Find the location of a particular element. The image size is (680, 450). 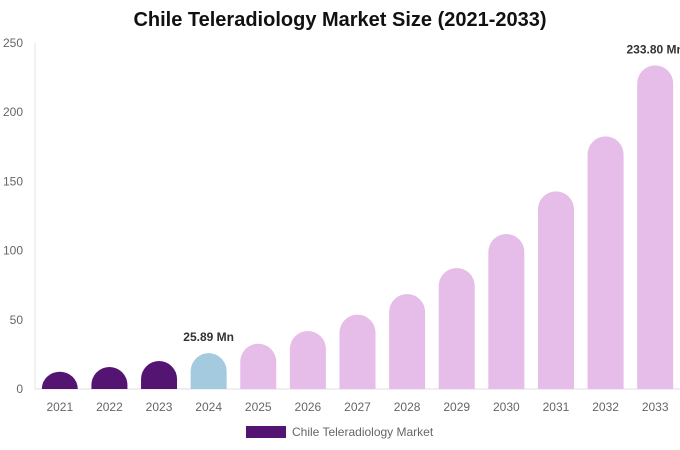

x-tick-label: 2022 is located at coordinates (109, 407).